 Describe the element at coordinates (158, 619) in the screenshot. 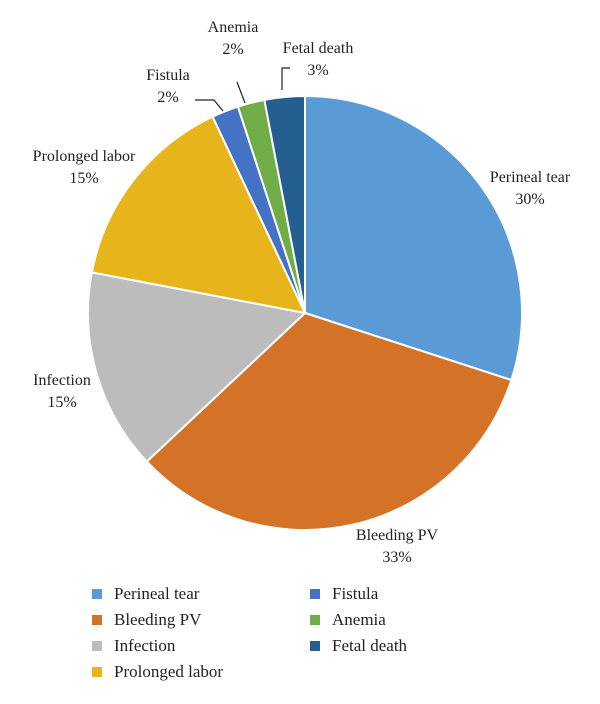

I see `legend-label: Bleeding PV` at that location.